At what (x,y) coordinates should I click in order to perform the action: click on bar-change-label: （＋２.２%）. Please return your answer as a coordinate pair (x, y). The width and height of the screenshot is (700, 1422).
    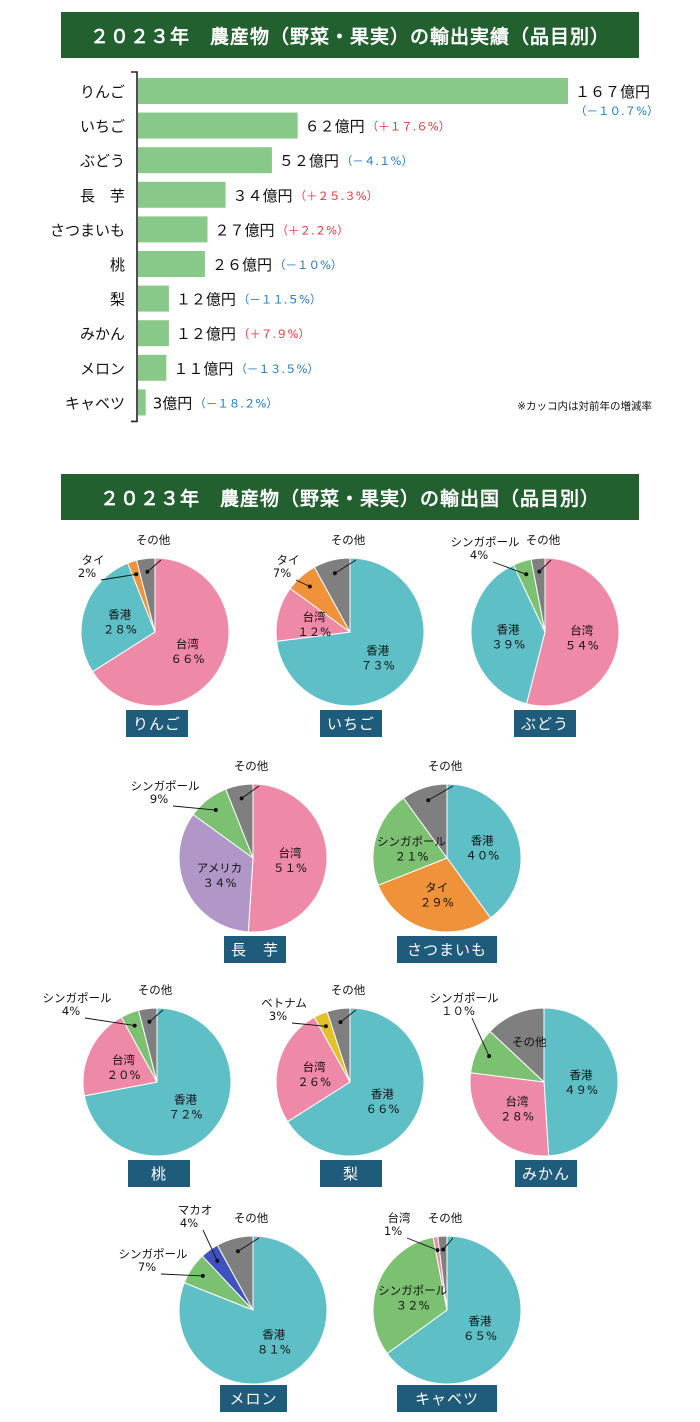
    Looking at the image, I should click on (313, 230).